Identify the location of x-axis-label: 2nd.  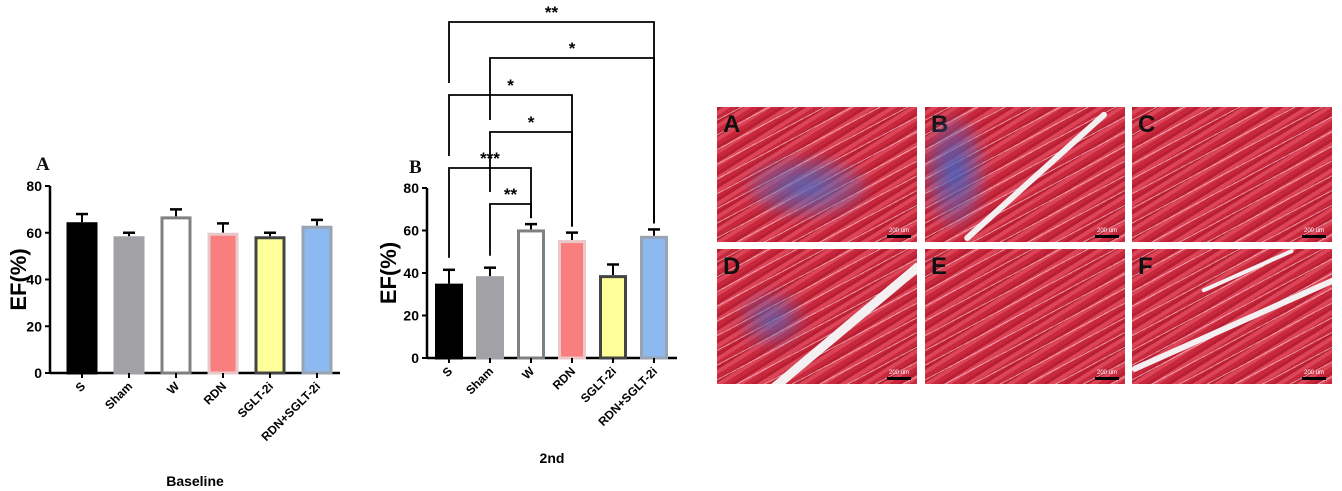
(552, 458).